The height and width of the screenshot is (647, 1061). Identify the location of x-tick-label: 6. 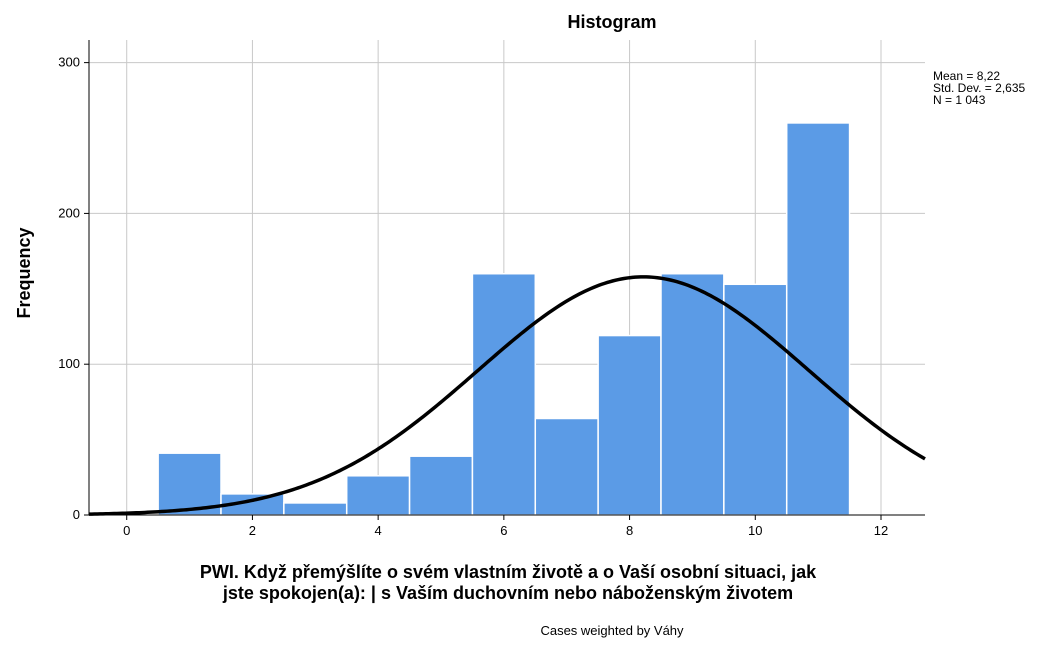
(503, 530).